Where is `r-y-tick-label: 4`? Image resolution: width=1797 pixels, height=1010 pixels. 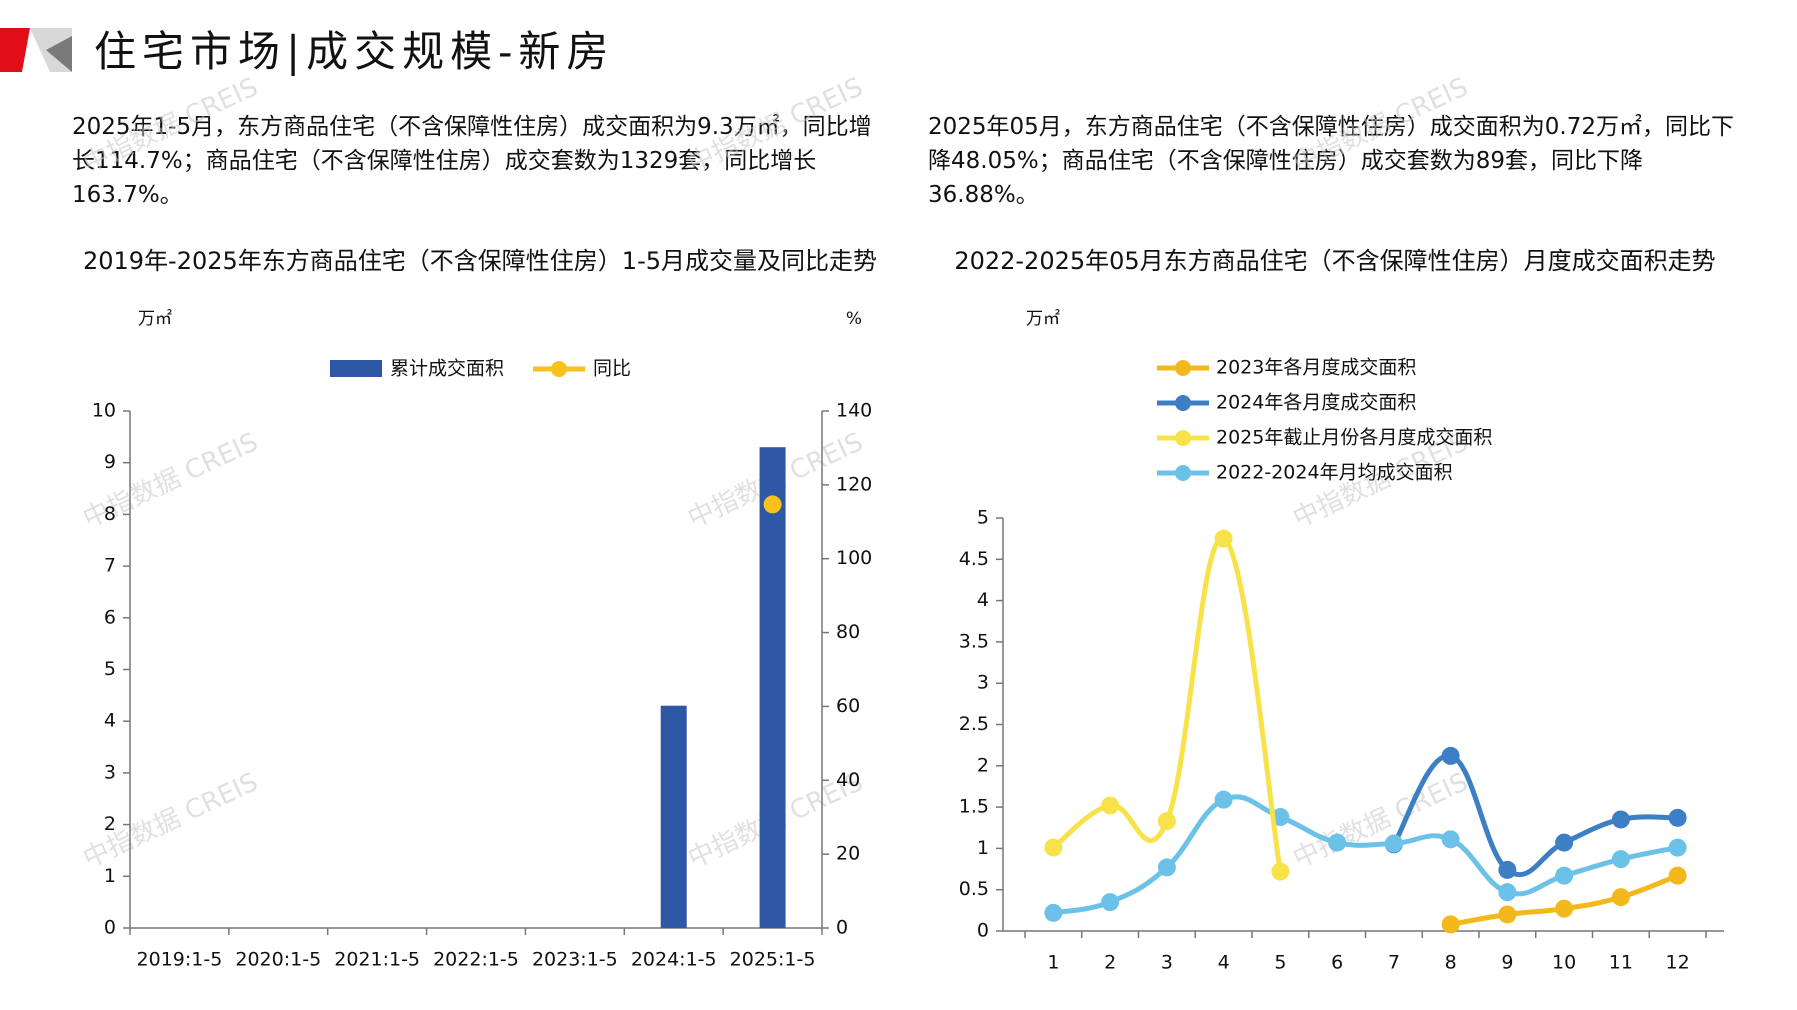 r-y-tick-label: 4 is located at coordinates (983, 600).